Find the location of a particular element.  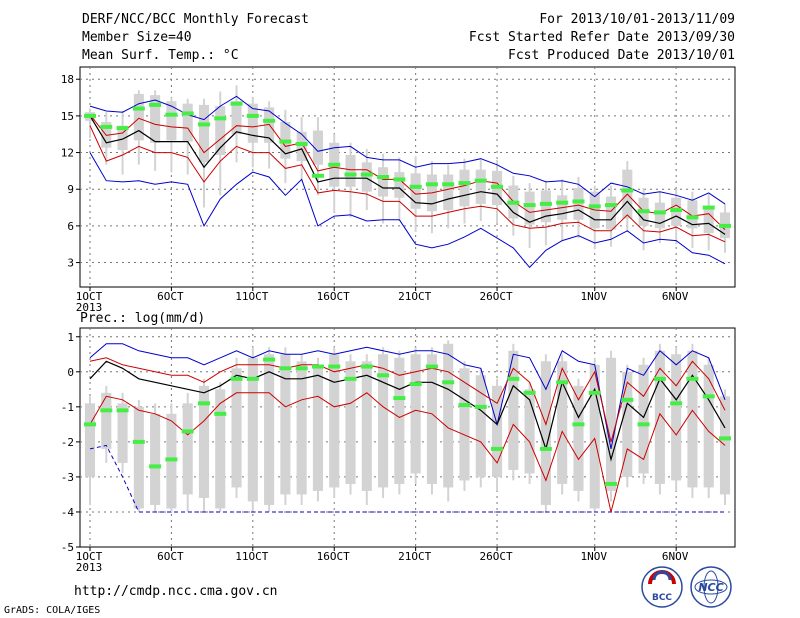

figure-title: DERF/NCC/BCC Monthly Forecast is located at coordinates (195, 19).